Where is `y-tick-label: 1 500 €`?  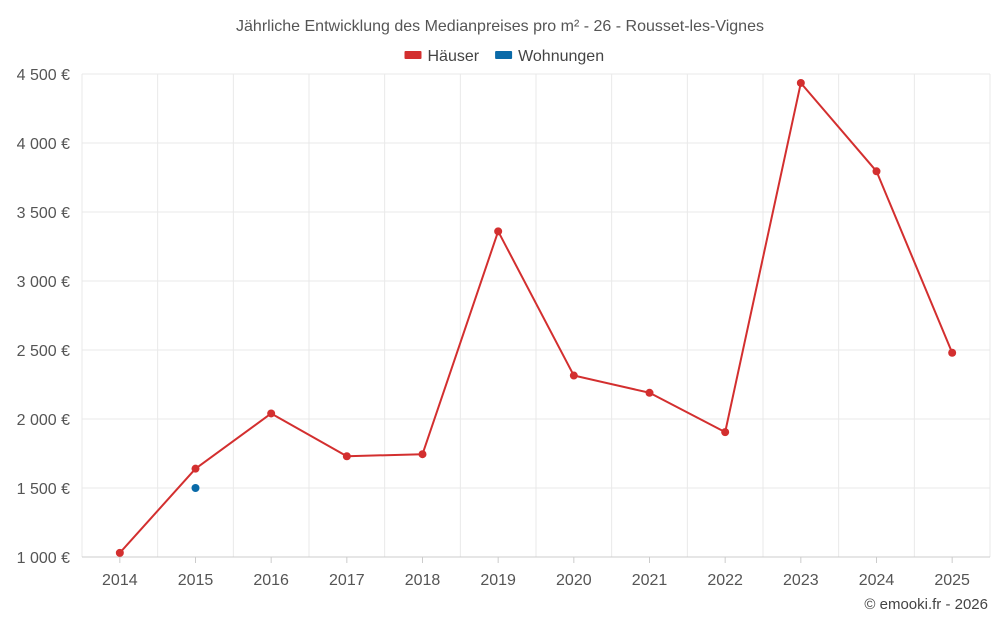 y-tick-label: 1 500 € is located at coordinates (43, 489).